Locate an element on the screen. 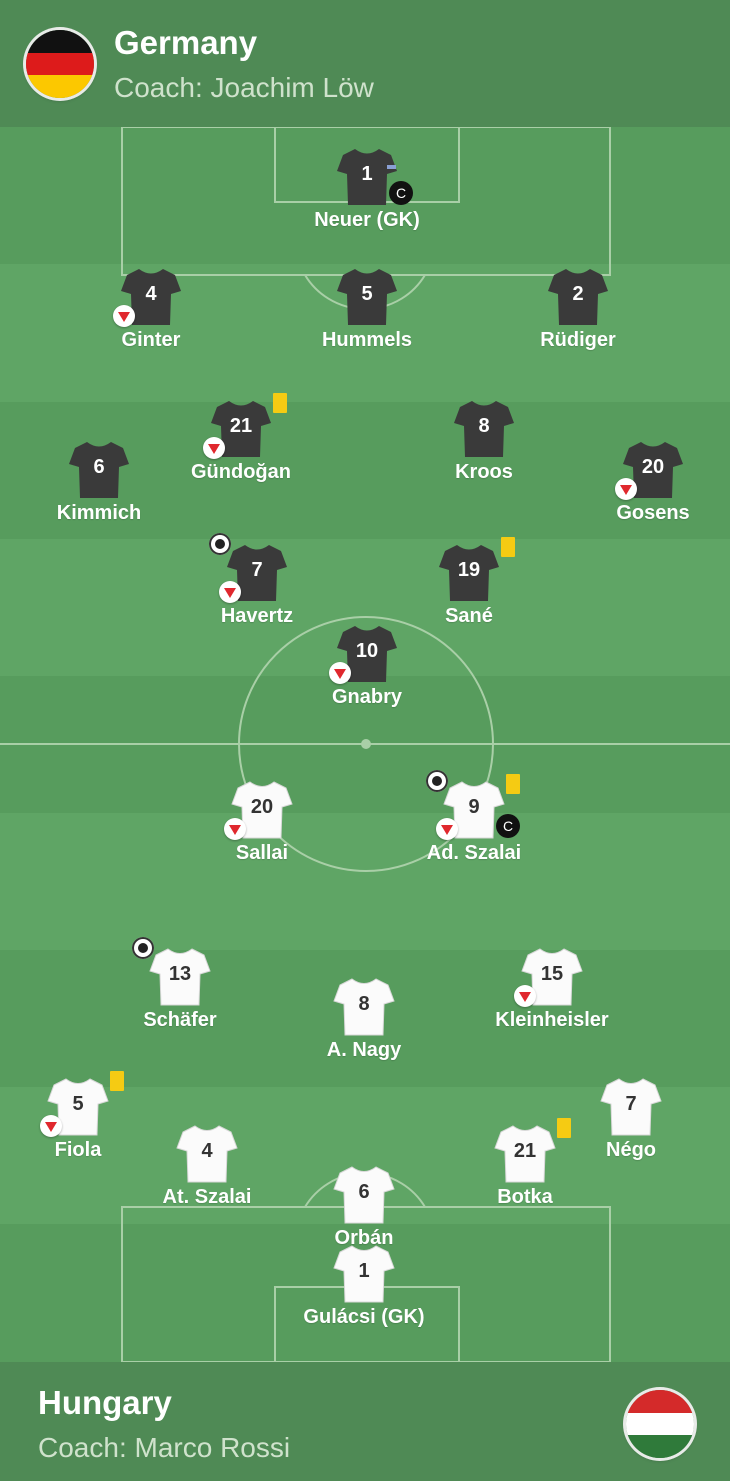 The height and width of the screenshot is (1481, 730). player-name: Sallai is located at coordinates (262, 853).